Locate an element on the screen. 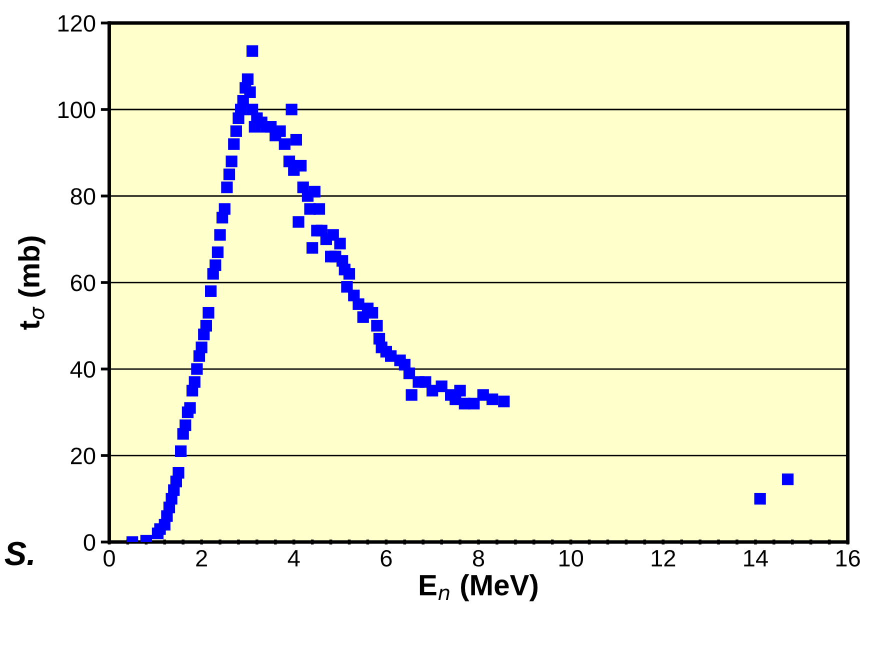 The width and height of the screenshot is (874, 657). y-tick-label: 80 is located at coordinates (83, 196).